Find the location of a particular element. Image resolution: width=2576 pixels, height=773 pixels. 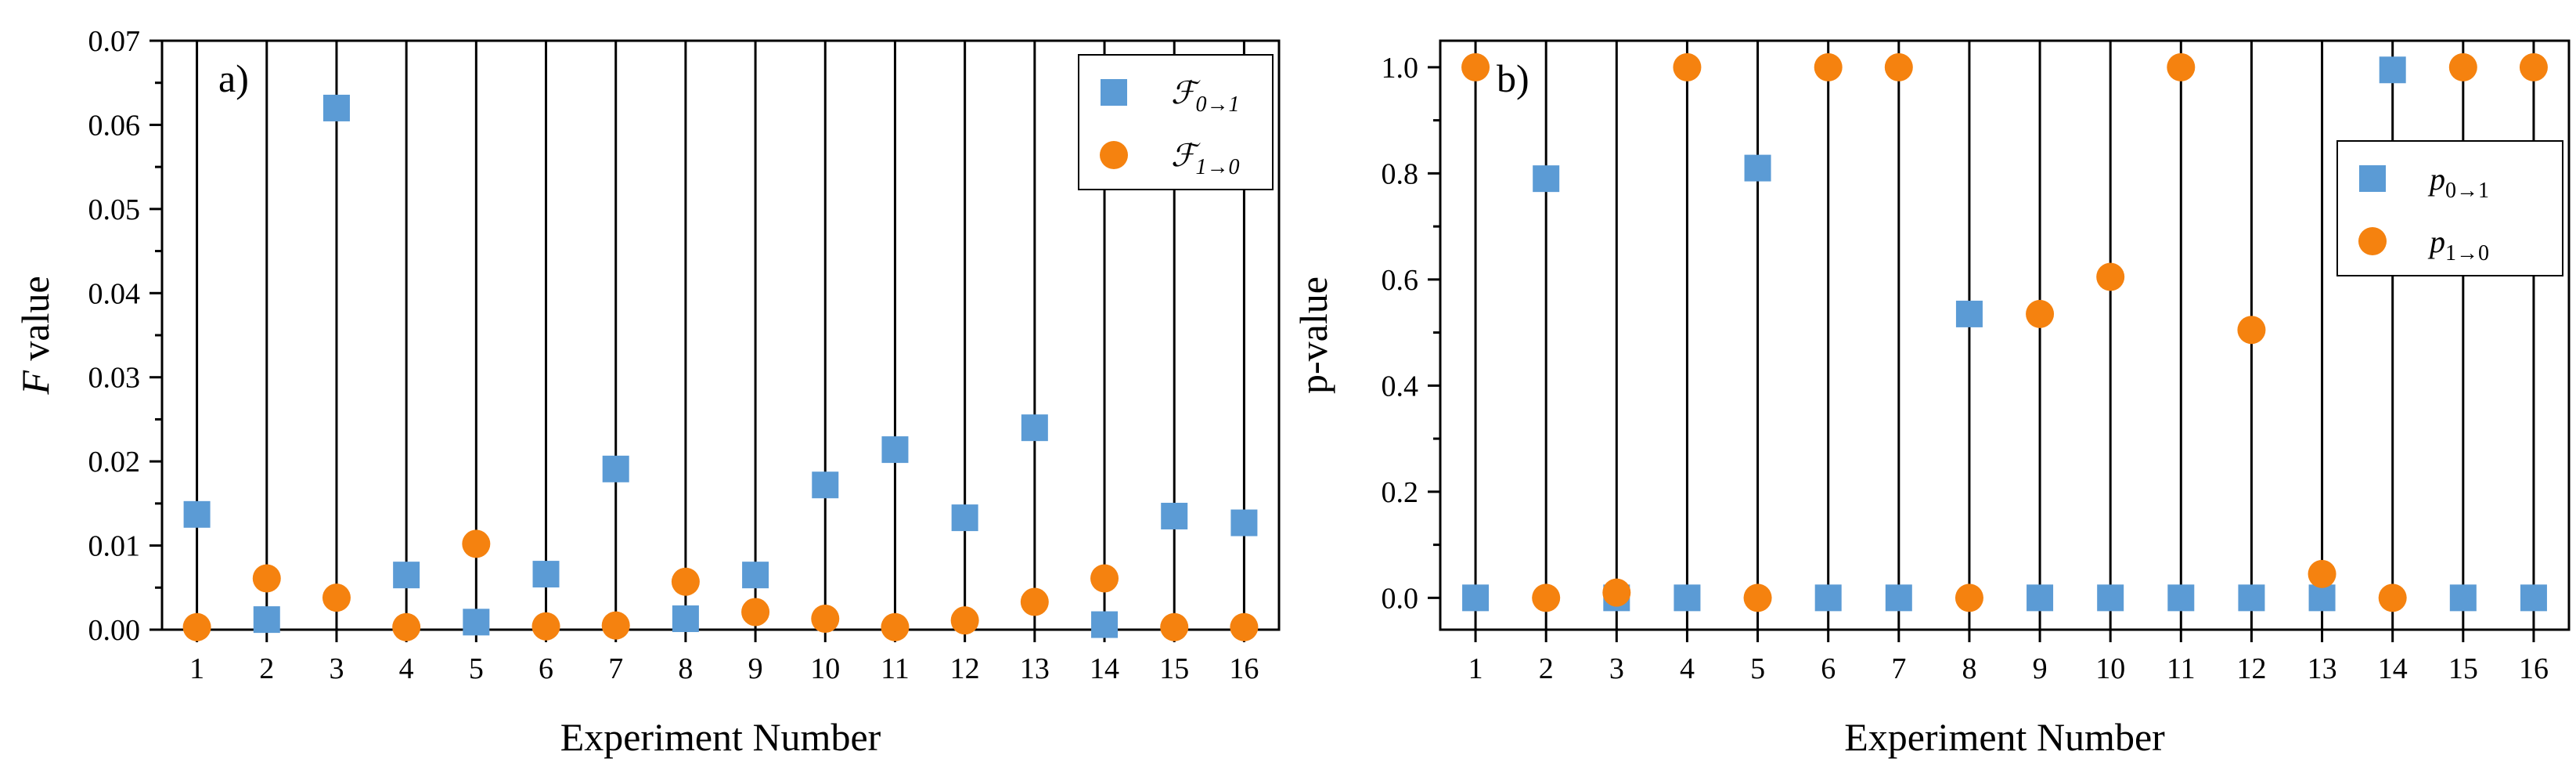

y-tick-label: 0.6 is located at coordinates (1400, 280).